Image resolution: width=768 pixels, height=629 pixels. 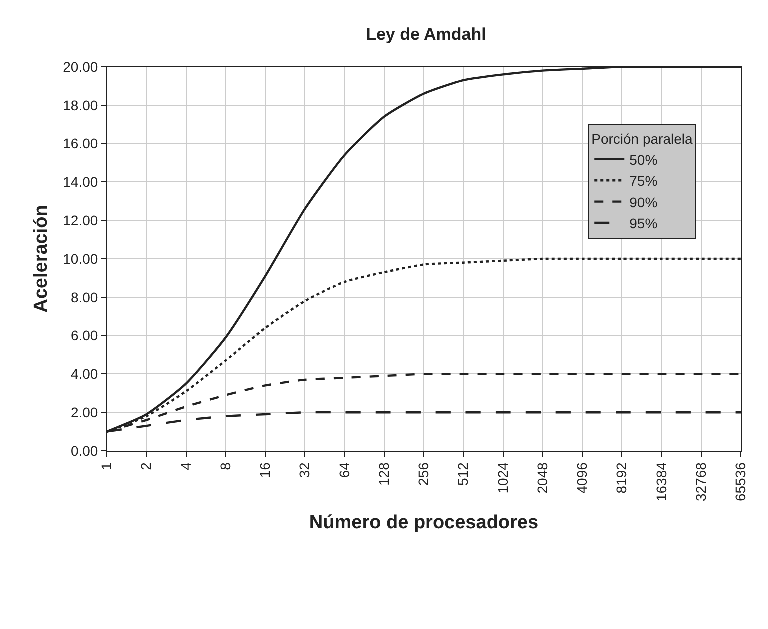 What do you see at coordinates (463, 474) in the screenshot?
I see `x-tick-label: 512` at bounding box center [463, 474].